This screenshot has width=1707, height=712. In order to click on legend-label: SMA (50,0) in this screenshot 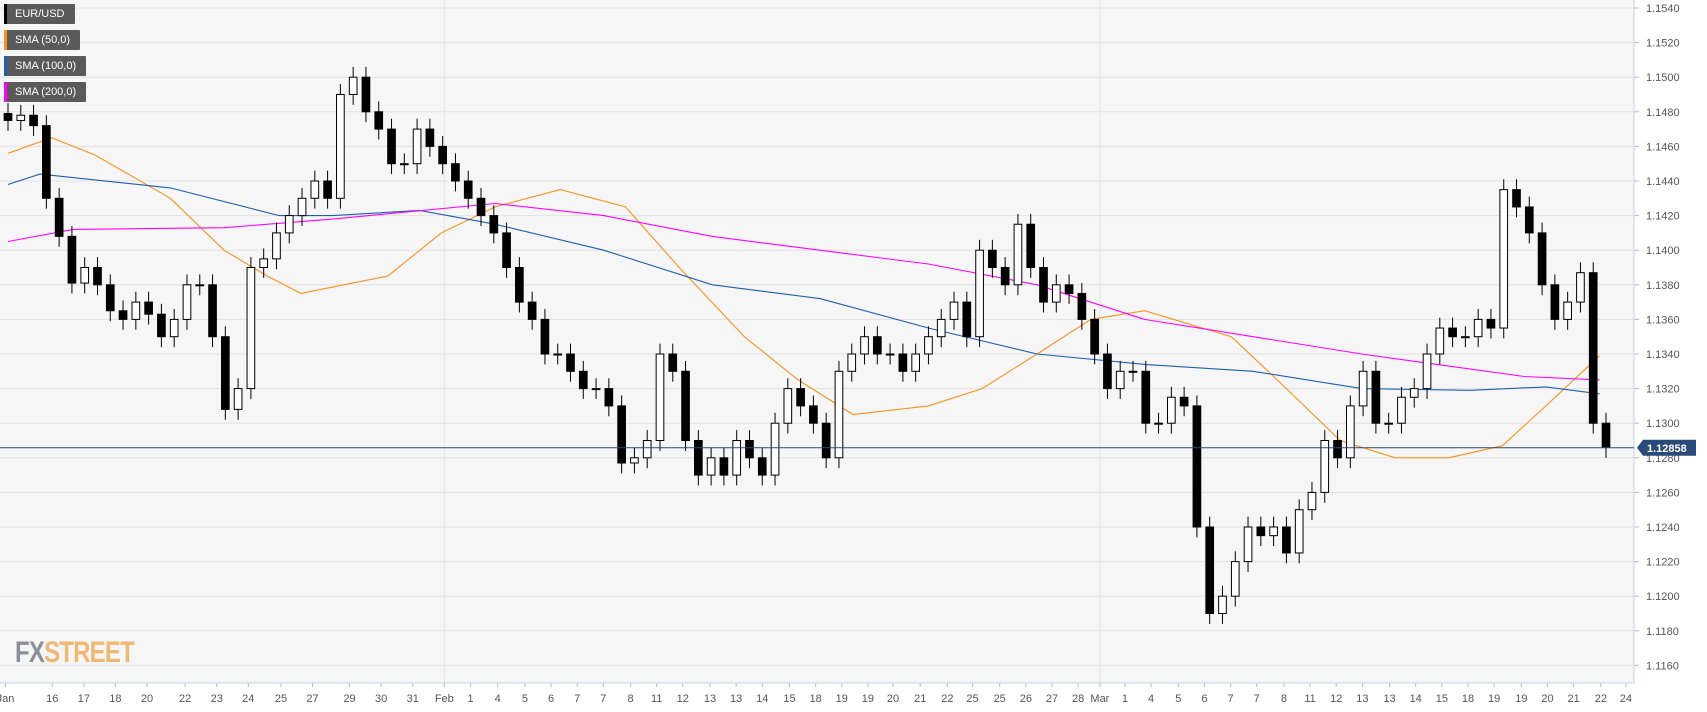, I will do `click(43, 40)`.